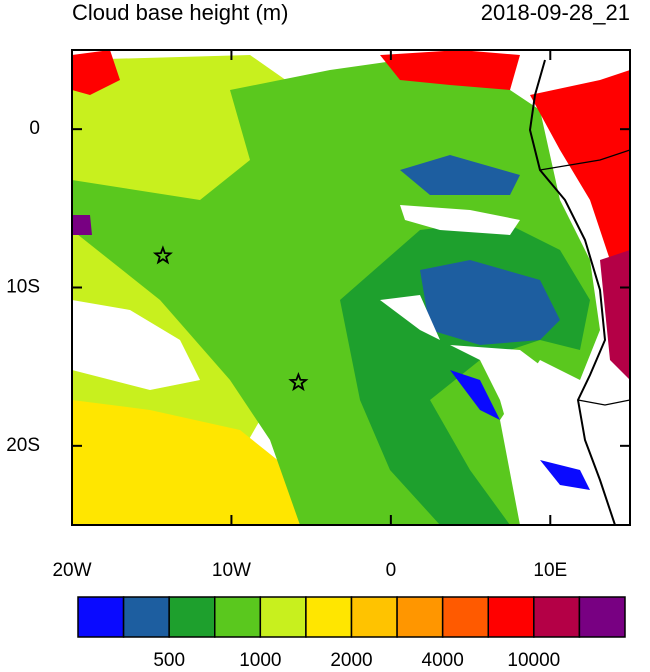  Describe the element at coordinates (23, 287) in the screenshot. I see `lat-tick-label: 10S` at that location.